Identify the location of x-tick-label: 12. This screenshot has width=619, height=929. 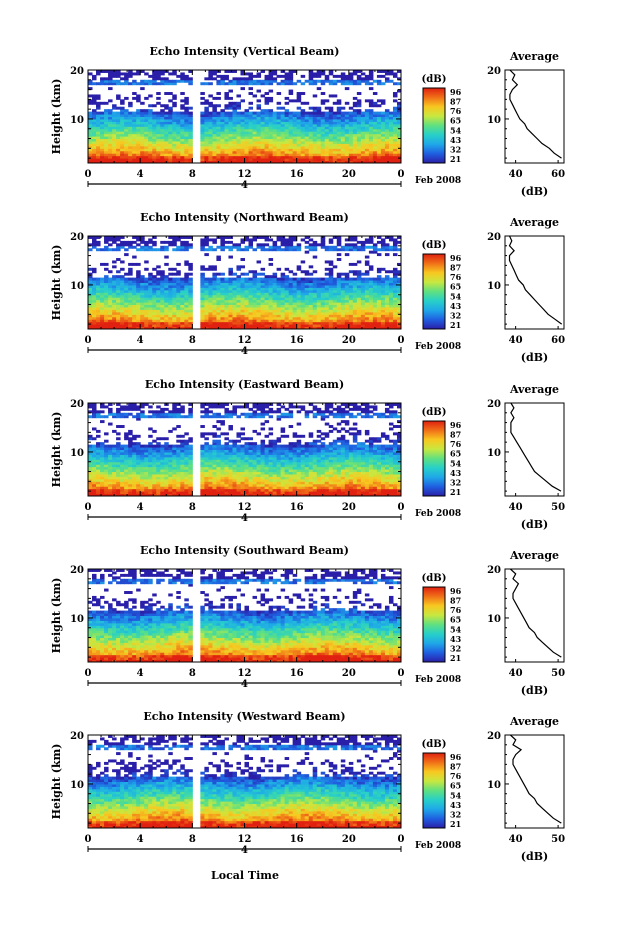
(245, 174).